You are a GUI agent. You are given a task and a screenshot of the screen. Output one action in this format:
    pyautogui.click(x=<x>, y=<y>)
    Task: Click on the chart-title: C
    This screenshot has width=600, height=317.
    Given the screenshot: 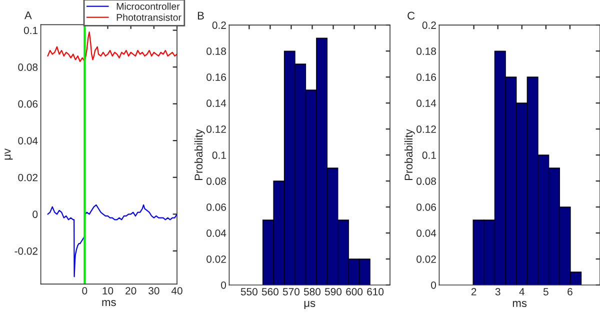 What is the action you would take?
    pyautogui.click(x=411, y=16)
    